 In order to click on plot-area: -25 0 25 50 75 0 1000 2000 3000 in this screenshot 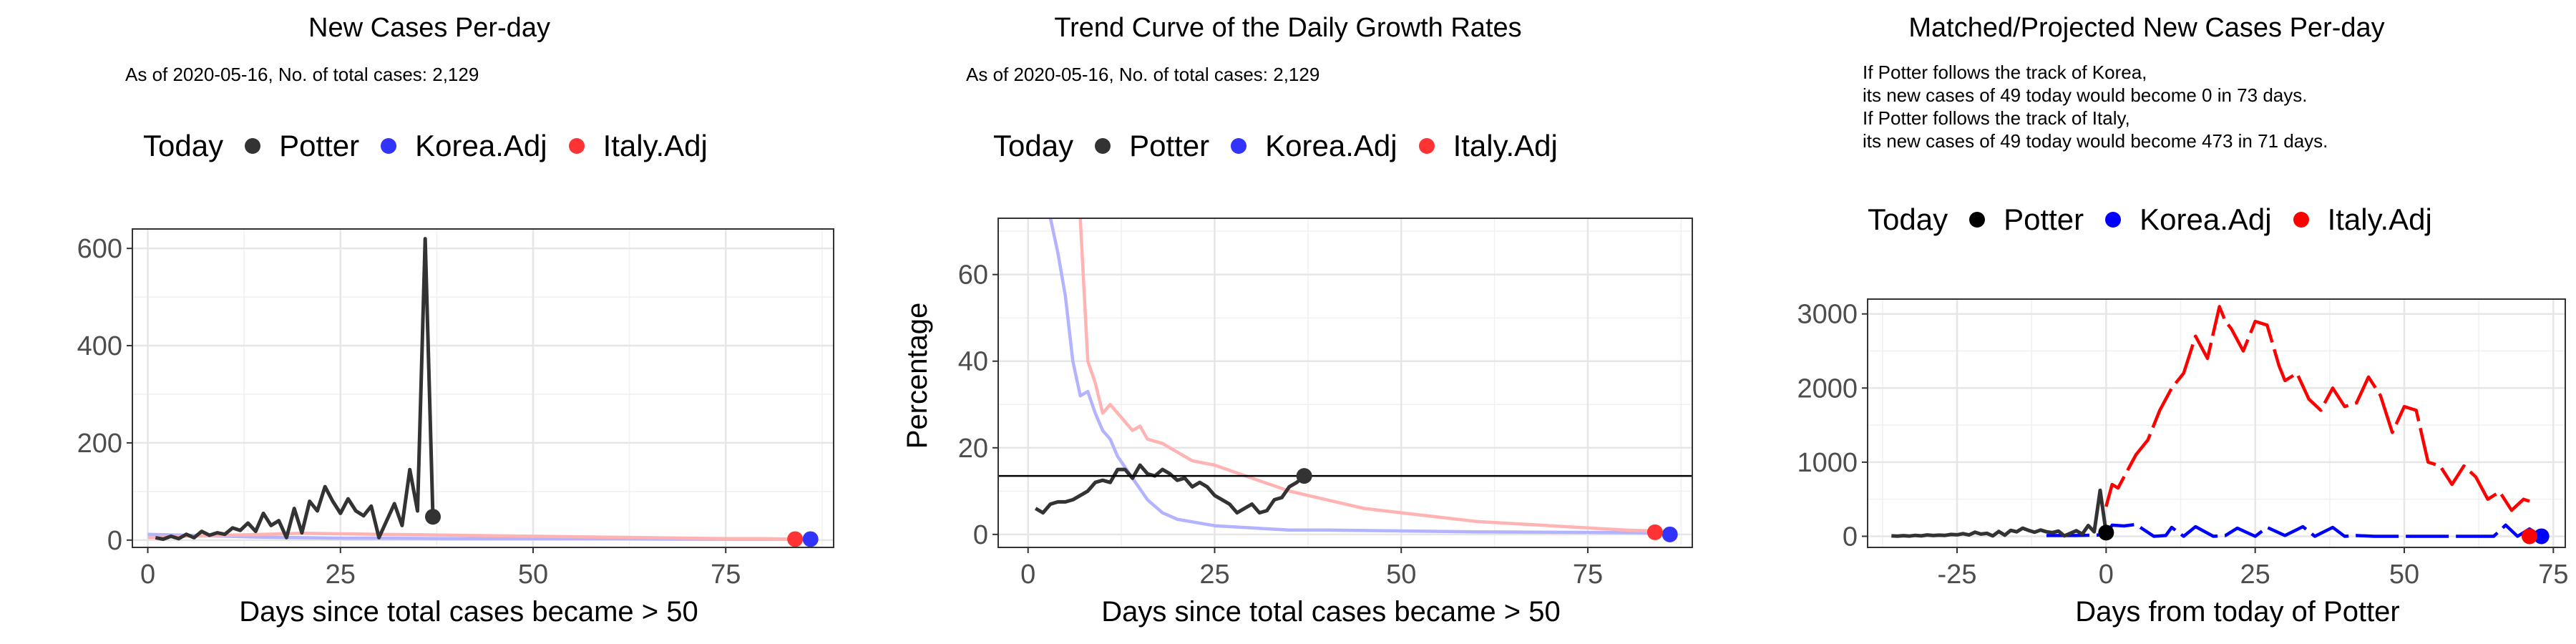, I will do `click(2182, 444)`.